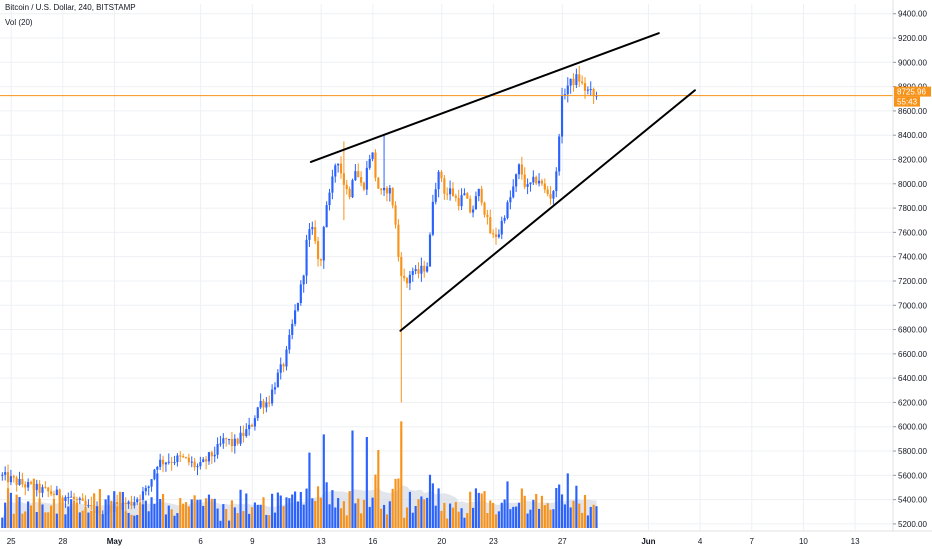 This screenshot has height=550, width=932. Describe the element at coordinates (547, 210) in the screenshot. I see `trendline-lower` at that location.